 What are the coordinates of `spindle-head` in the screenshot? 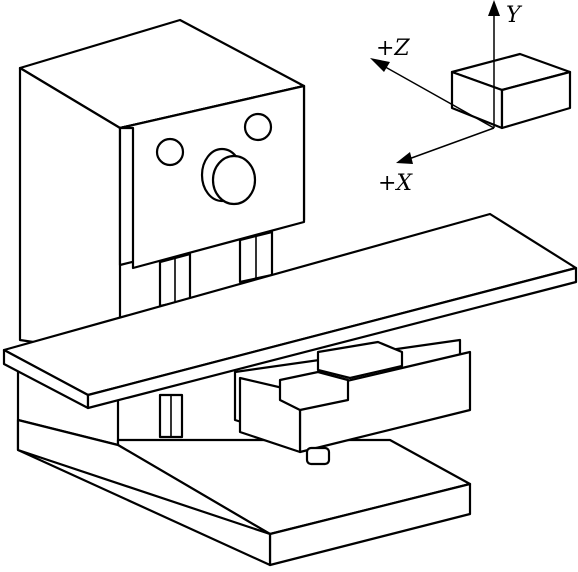 It's located at (212, 177).